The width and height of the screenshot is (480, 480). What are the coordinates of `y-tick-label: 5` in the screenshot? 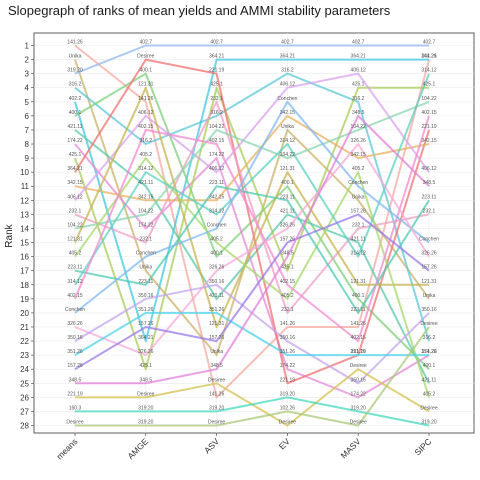 It's located at (27, 102).